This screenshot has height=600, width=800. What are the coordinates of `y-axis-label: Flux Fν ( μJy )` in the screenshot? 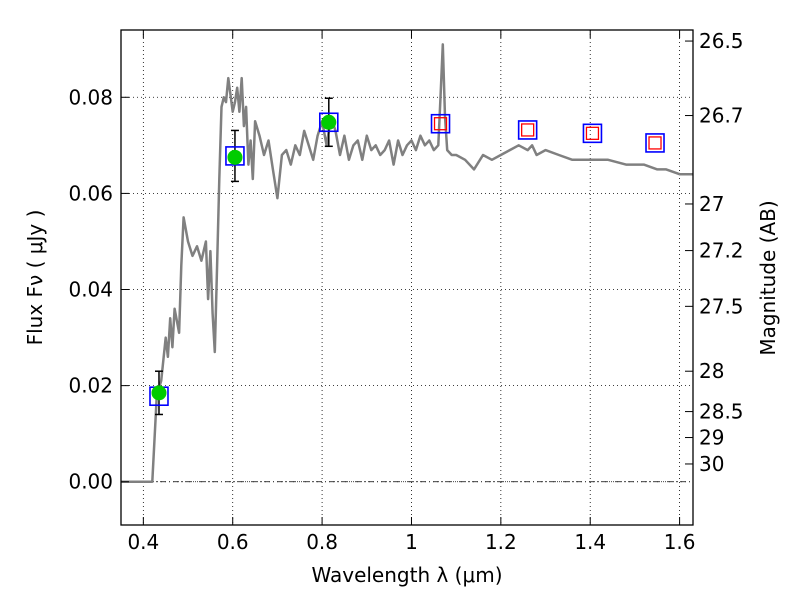 It's located at (35, 278).